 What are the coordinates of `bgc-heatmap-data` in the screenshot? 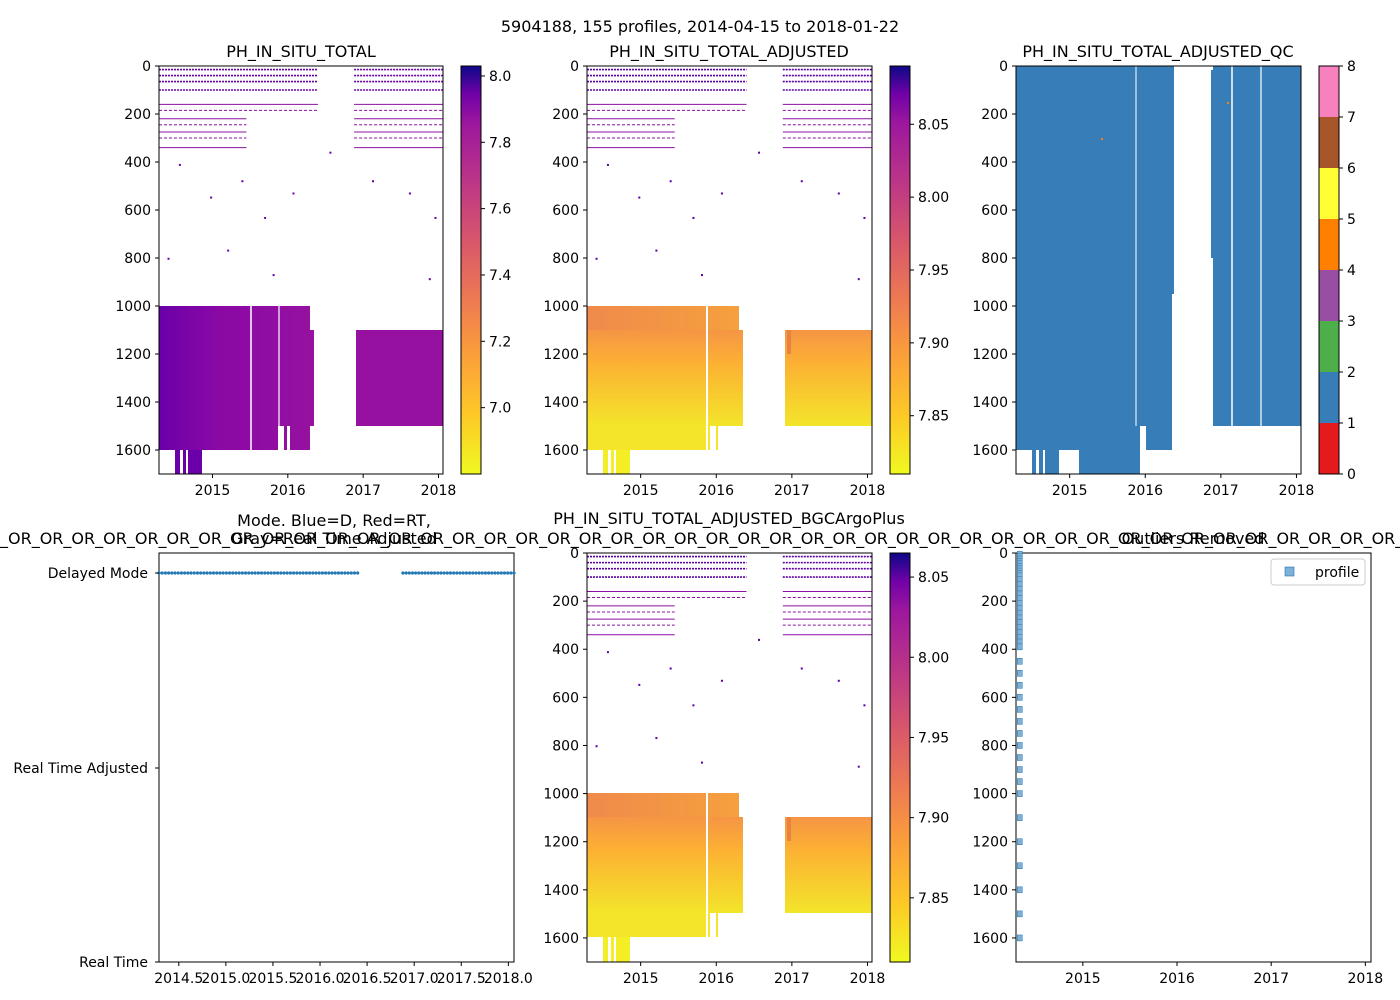 It's located at (729, 758).